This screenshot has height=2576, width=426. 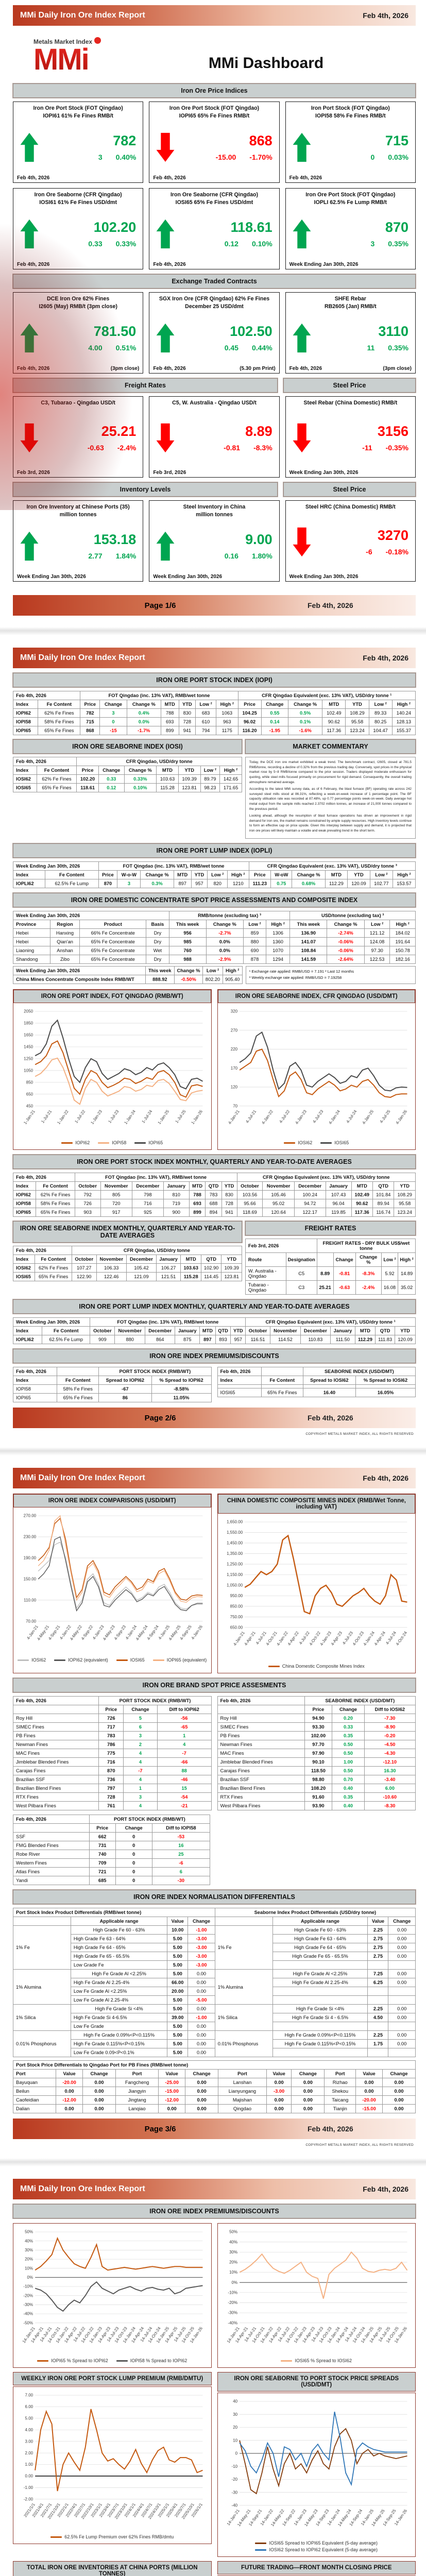 I want to click on section-freight-rates: Freight Rates, so click(x=145, y=386).